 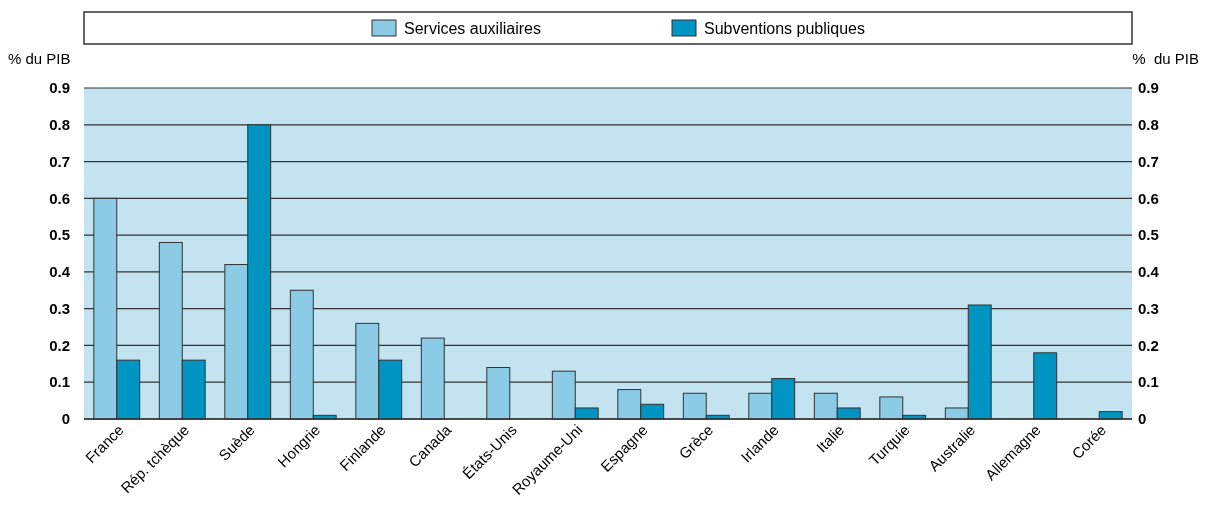 What do you see at coordinates (1165, 58) in the screenshot?
I see `y2-axis-title: % du PIB` at bounding box center [1165, 58].